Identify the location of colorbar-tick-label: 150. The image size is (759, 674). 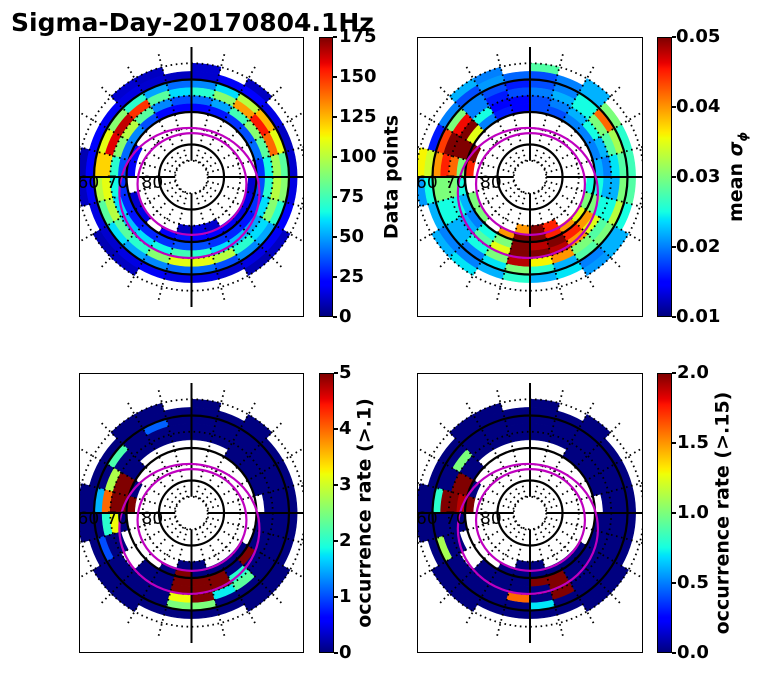
(358, 77).